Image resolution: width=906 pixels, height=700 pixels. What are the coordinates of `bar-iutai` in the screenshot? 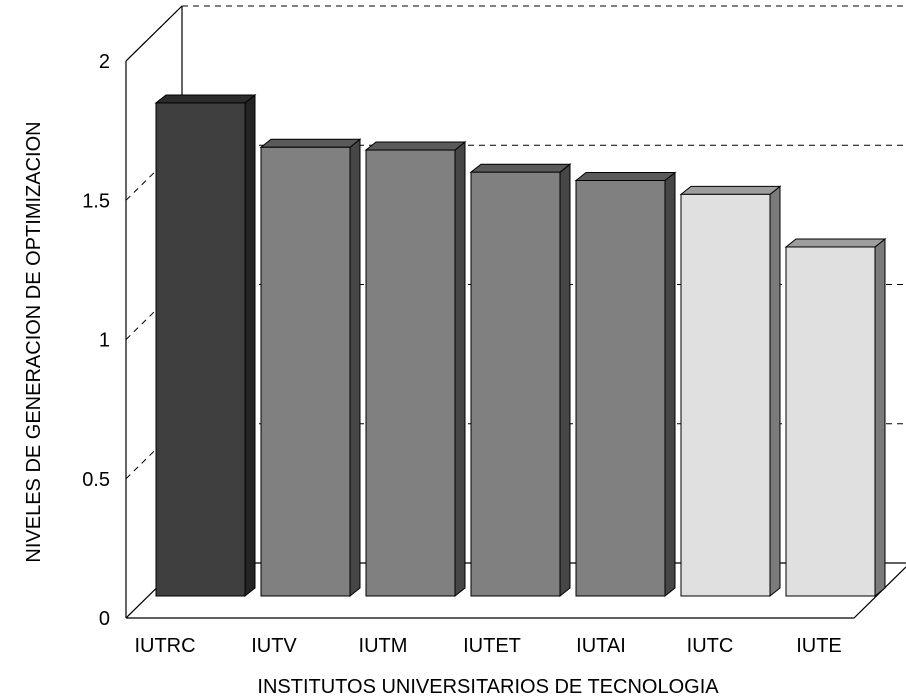 It's located at (625, 385).